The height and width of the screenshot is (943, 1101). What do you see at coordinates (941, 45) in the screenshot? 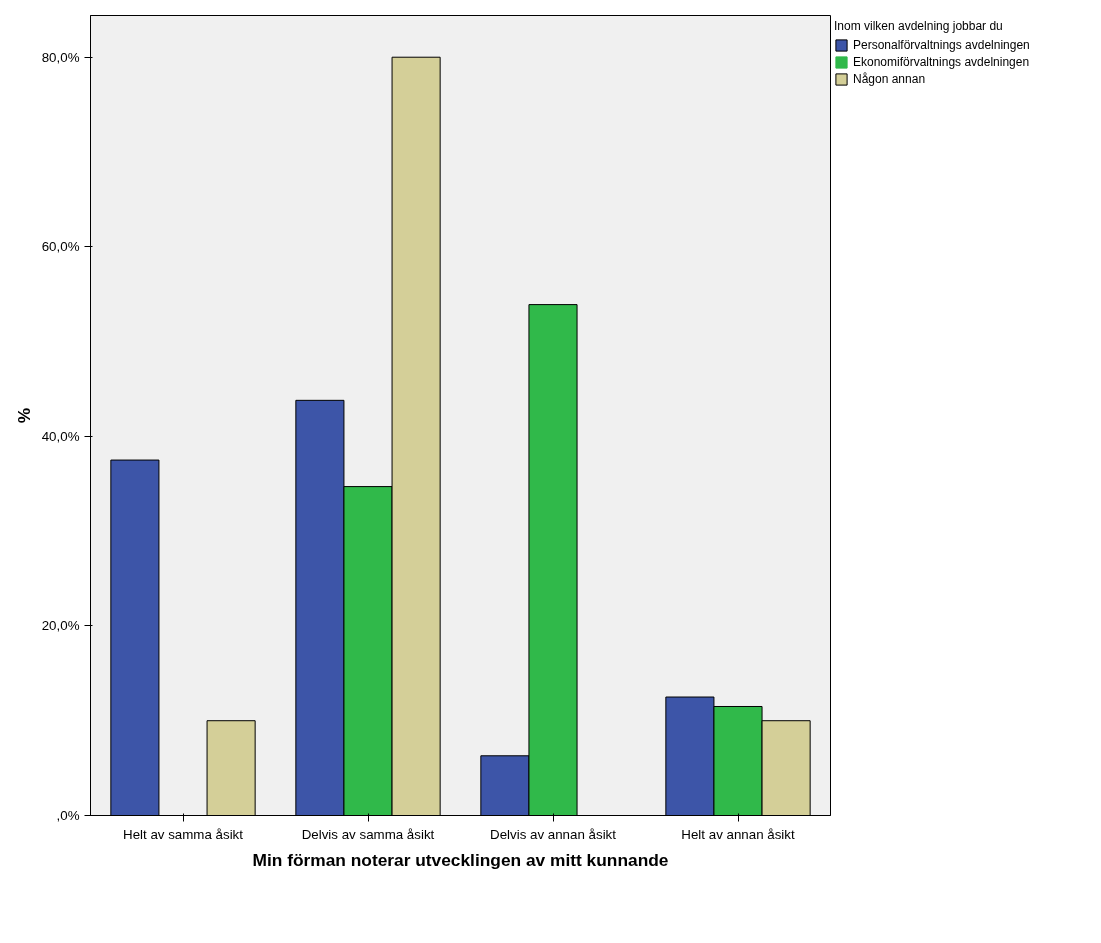
I see `legend-label: Personalförvaltnings avdelningen` at bounding box center [941, 45].